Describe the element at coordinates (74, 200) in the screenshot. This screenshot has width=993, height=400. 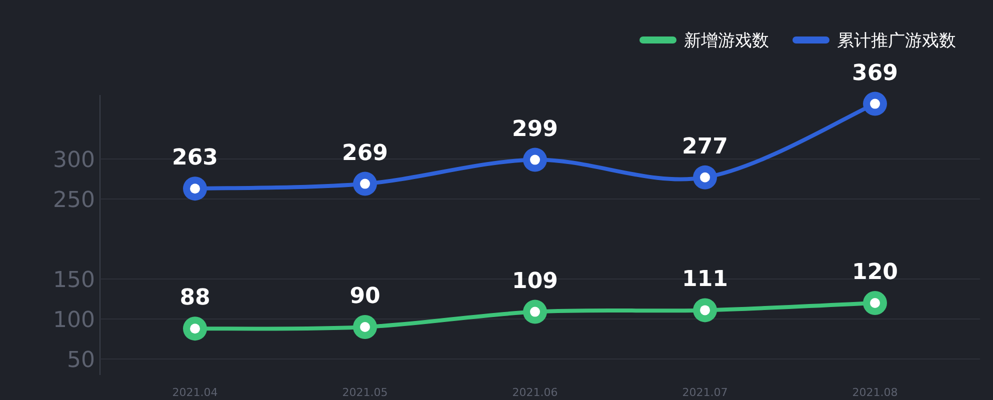
I see `y-tick-label: 250` at that location.